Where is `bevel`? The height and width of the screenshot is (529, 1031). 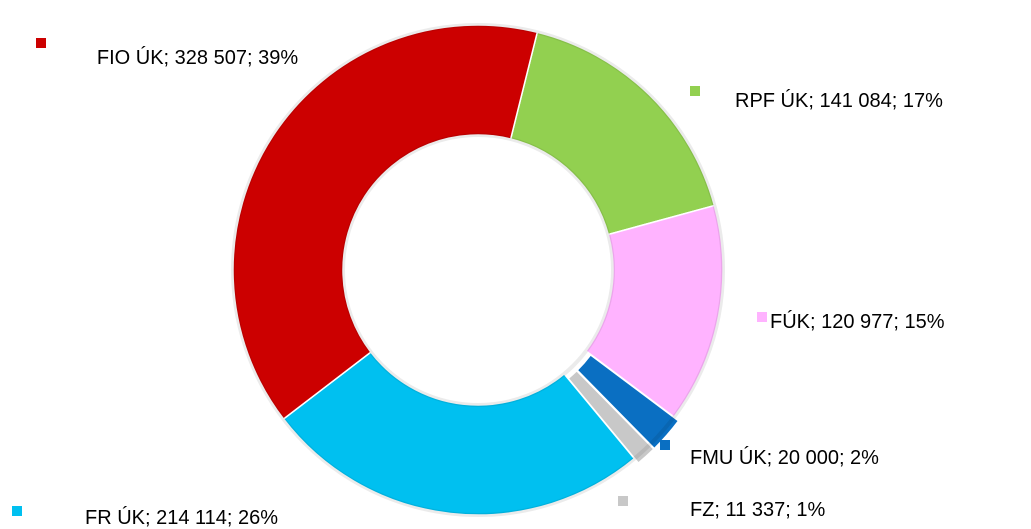 bevel is located at coordinates (478, 270).